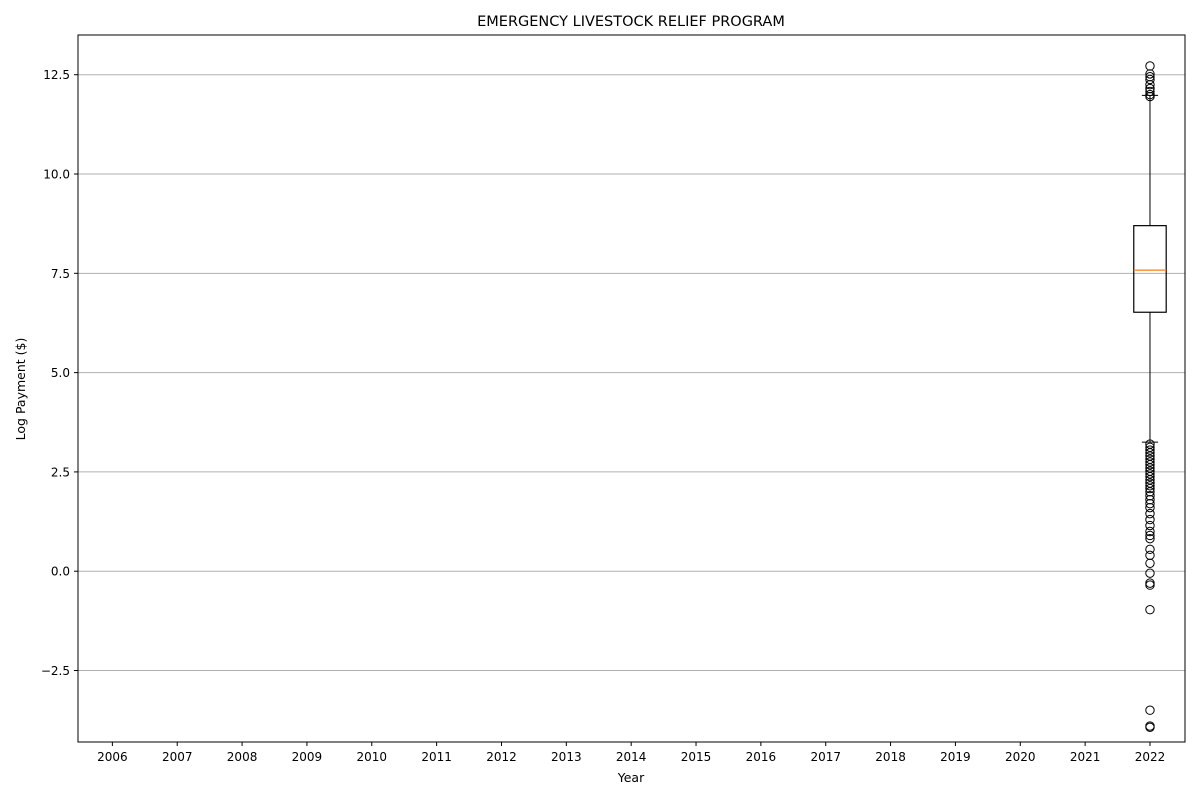 The height and width of the screenshot is (804, 1200). What do you see at coordinates (1020, 757) in the screenshot?
I see `x-tick-label: 2020` at bounding box center [1020, 757].